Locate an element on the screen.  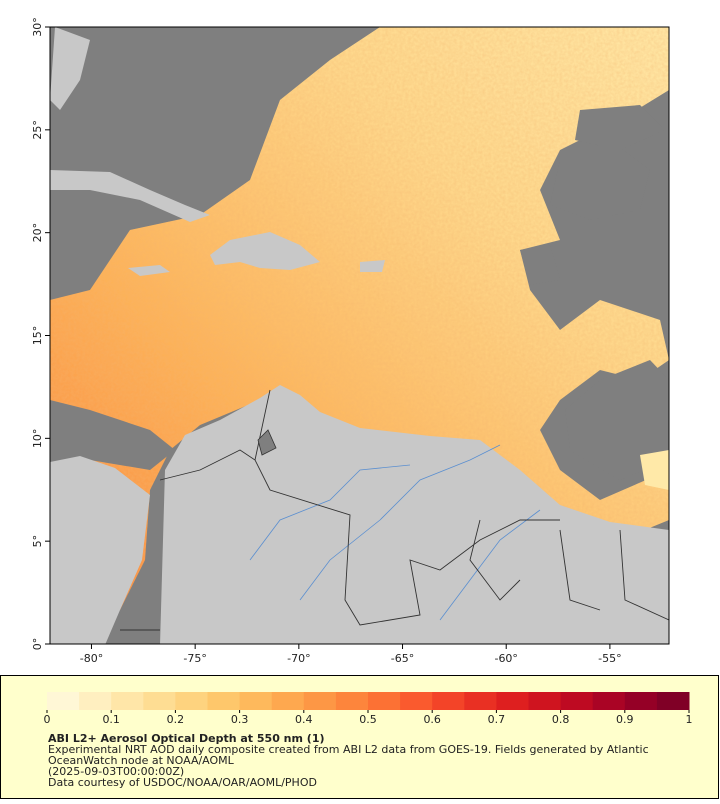
colorbar-tick-label: 0.8 is located at coordinates (561, 719).